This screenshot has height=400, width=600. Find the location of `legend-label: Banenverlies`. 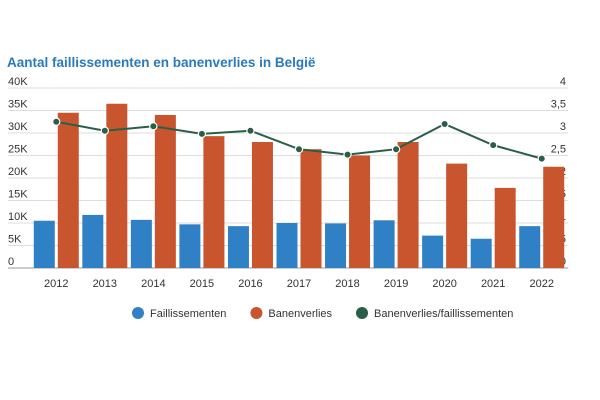

legend-label: Banenverlies is located at coordinates (300, 314).